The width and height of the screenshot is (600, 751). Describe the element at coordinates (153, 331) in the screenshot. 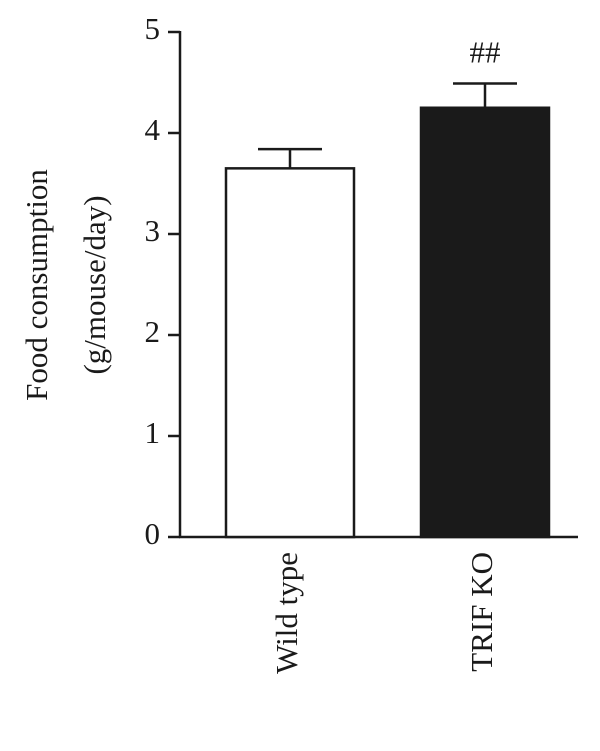

I see `y-tick-label: 2` at that location.